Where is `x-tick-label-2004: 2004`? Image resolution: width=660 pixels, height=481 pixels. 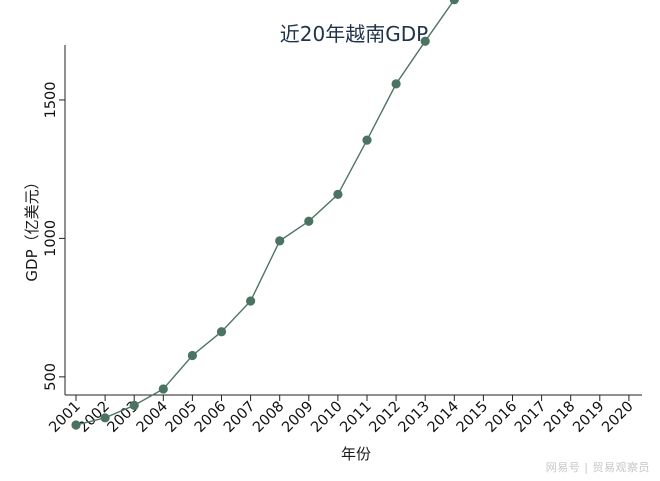
x-tick-label-2004: 2004 is located at coordinates (152, 417).